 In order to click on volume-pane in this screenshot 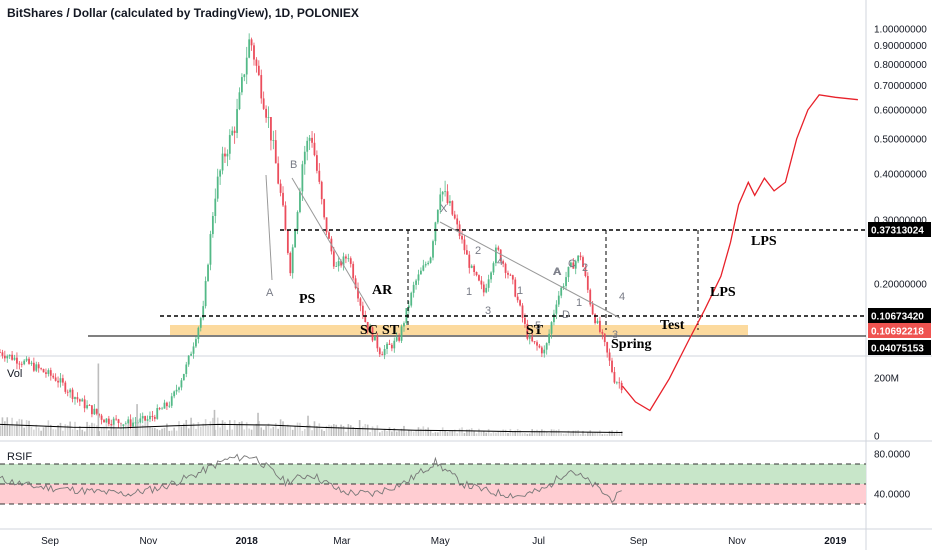, I will do `click(311, 399)`.